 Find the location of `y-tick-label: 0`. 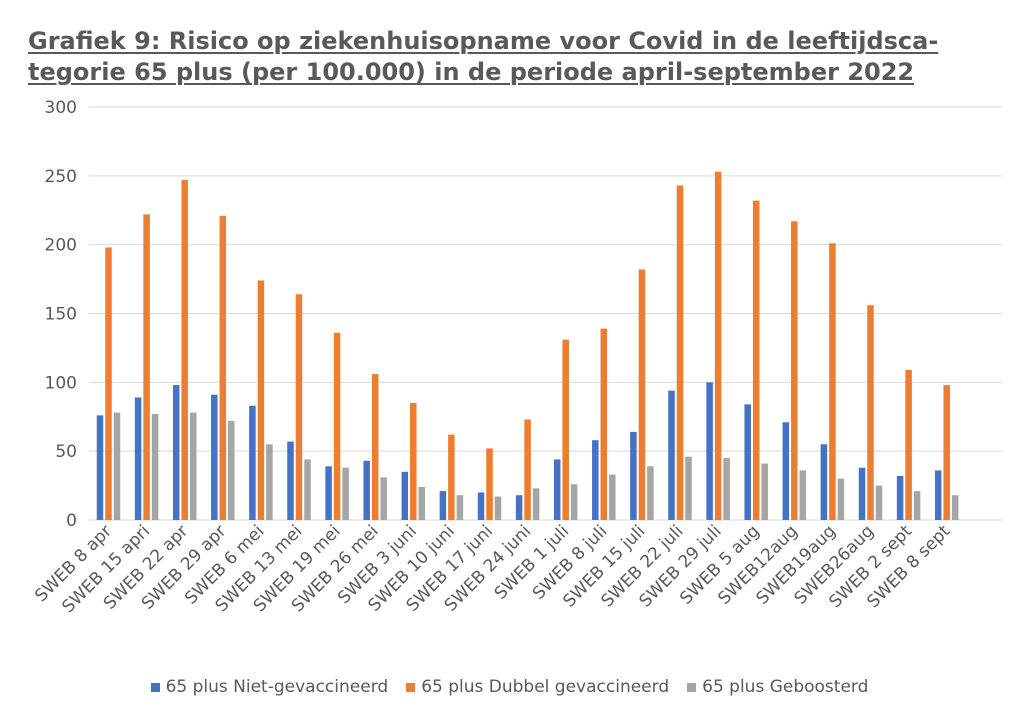

y-tick-label: 0 is located at coordinates (71, 521).